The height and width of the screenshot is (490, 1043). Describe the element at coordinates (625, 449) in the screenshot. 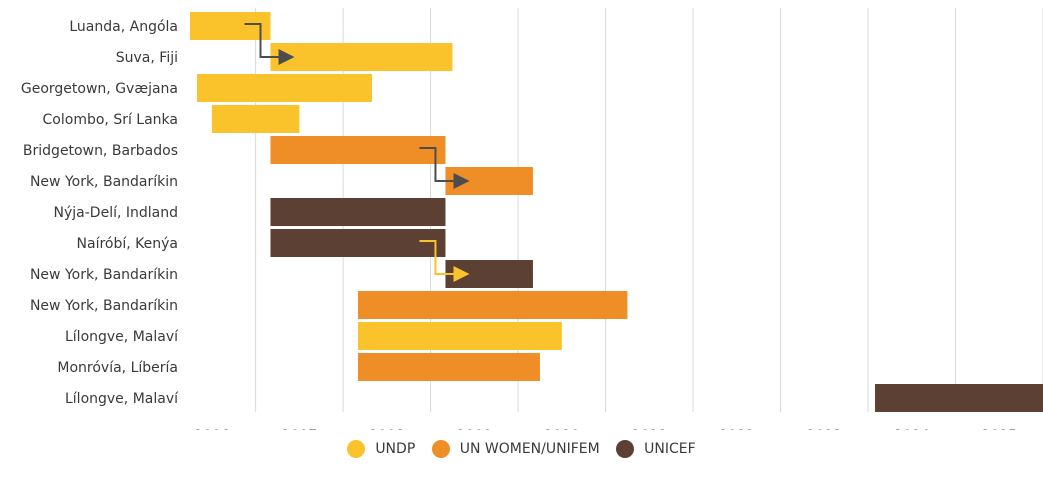

I see `legend-swatch-unicef` at that location.